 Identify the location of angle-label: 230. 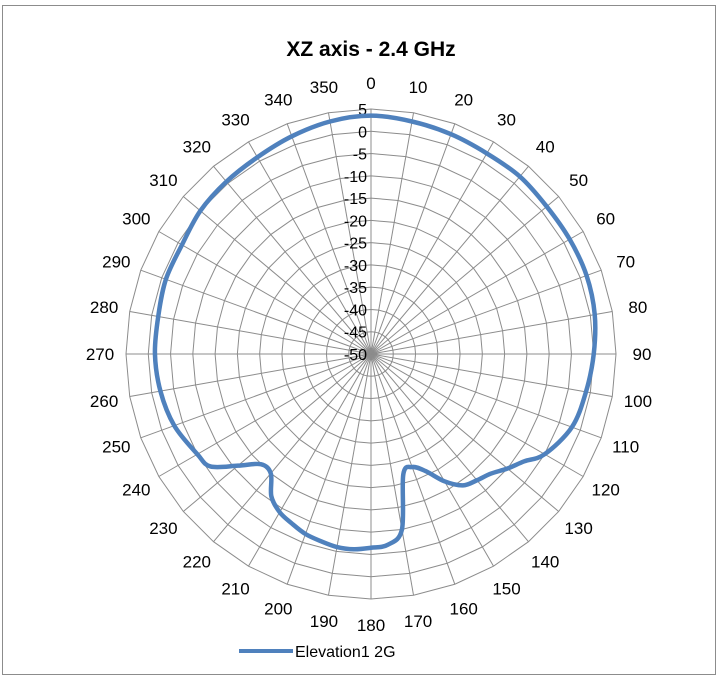
(163, 528).